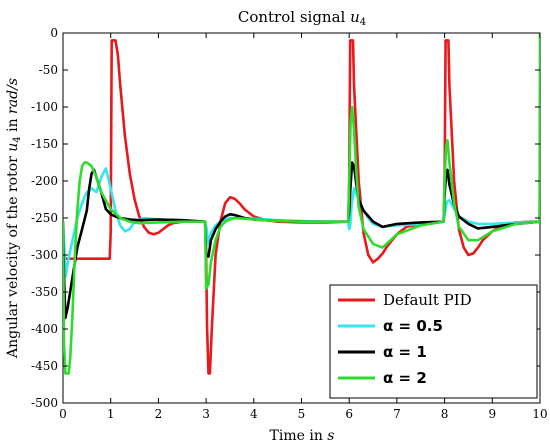 This screenshot has width=550, height=447. I want to click on y-tick-label: -200, so click(44, 181).